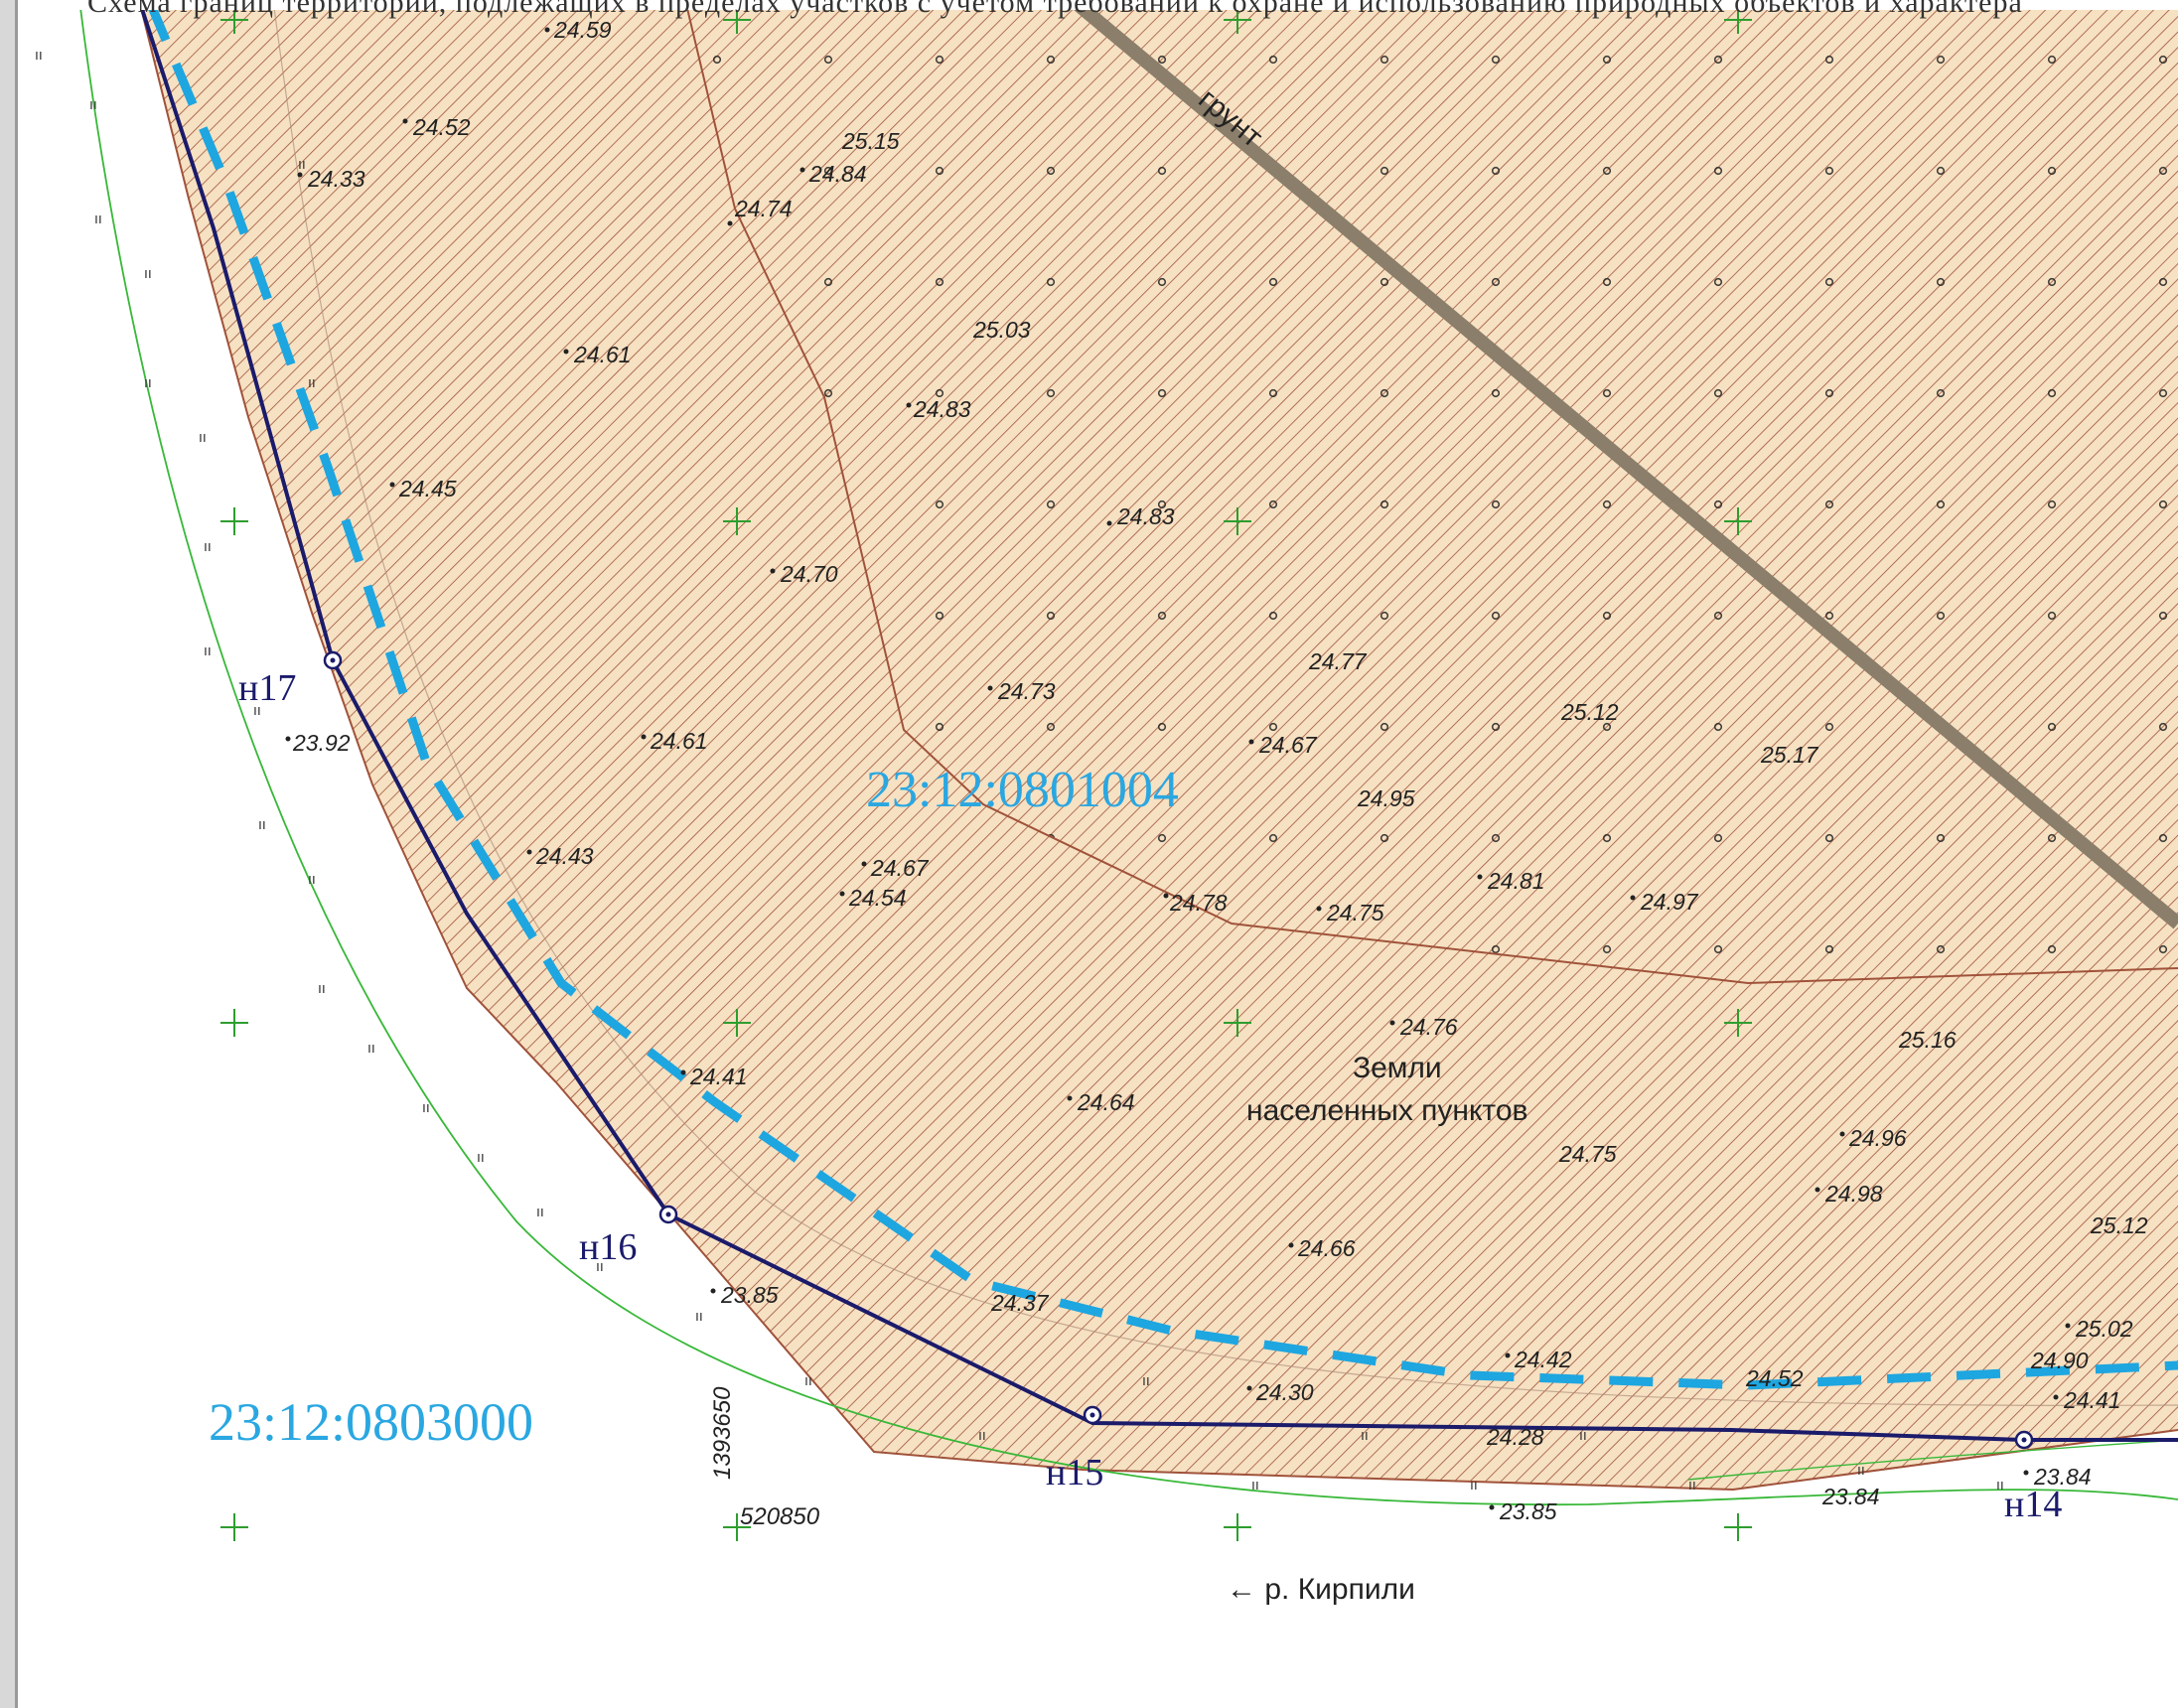 Image resolution: width=2178 pixels, height=1708 pixels. What do you see at coordinates (564, 856) in the screenshot?
I see `elevation-label: 24.43` at bounding box center [564, 856].